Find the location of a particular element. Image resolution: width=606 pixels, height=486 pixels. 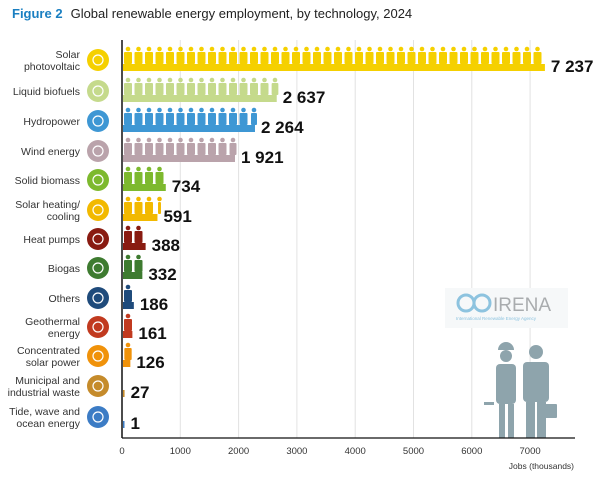

x-tick-label: 4000 is located at coordinates (355, 451).